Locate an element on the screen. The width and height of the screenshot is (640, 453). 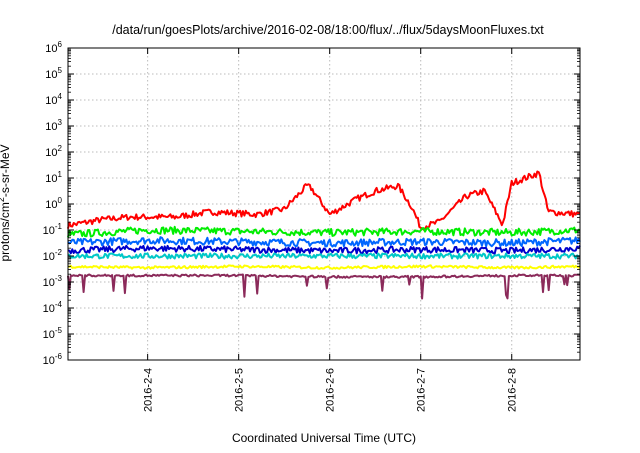
y-tick-label: 10⁰ is located at coordinates (53, 203).